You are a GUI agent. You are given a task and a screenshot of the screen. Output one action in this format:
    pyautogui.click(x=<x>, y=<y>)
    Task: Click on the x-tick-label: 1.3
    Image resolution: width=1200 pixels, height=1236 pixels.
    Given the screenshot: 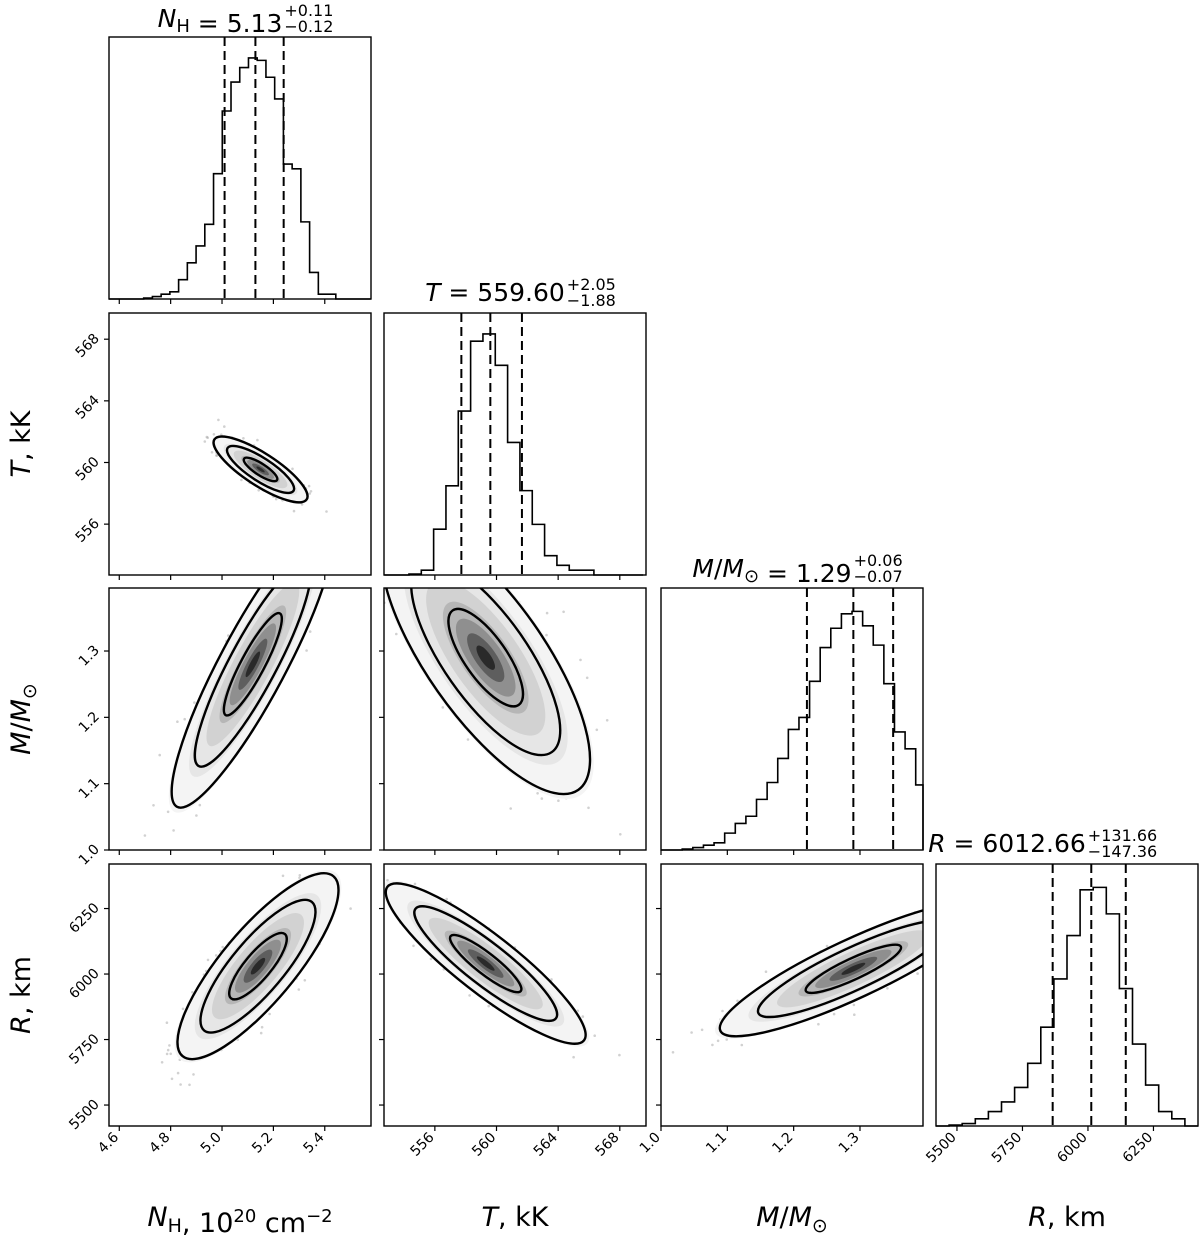 What is the action you would take?
    pyautogui.click(x=849, y=1143)
    